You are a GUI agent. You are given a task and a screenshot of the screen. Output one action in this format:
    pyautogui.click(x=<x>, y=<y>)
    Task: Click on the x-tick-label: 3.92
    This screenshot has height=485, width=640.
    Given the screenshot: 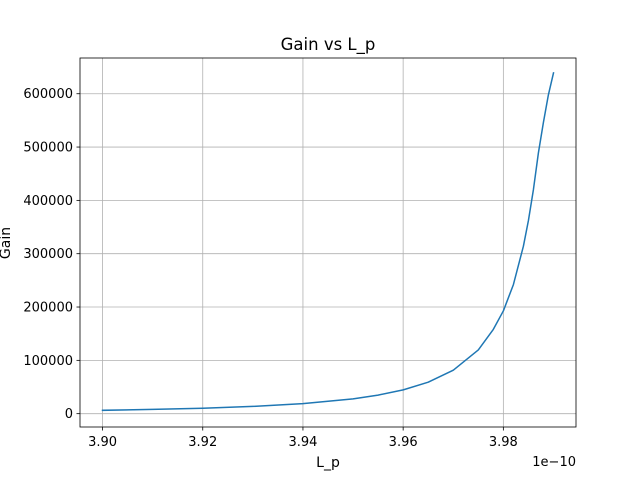 What is the action you would take?
    pyautogui.click(x=202, y=442)
    